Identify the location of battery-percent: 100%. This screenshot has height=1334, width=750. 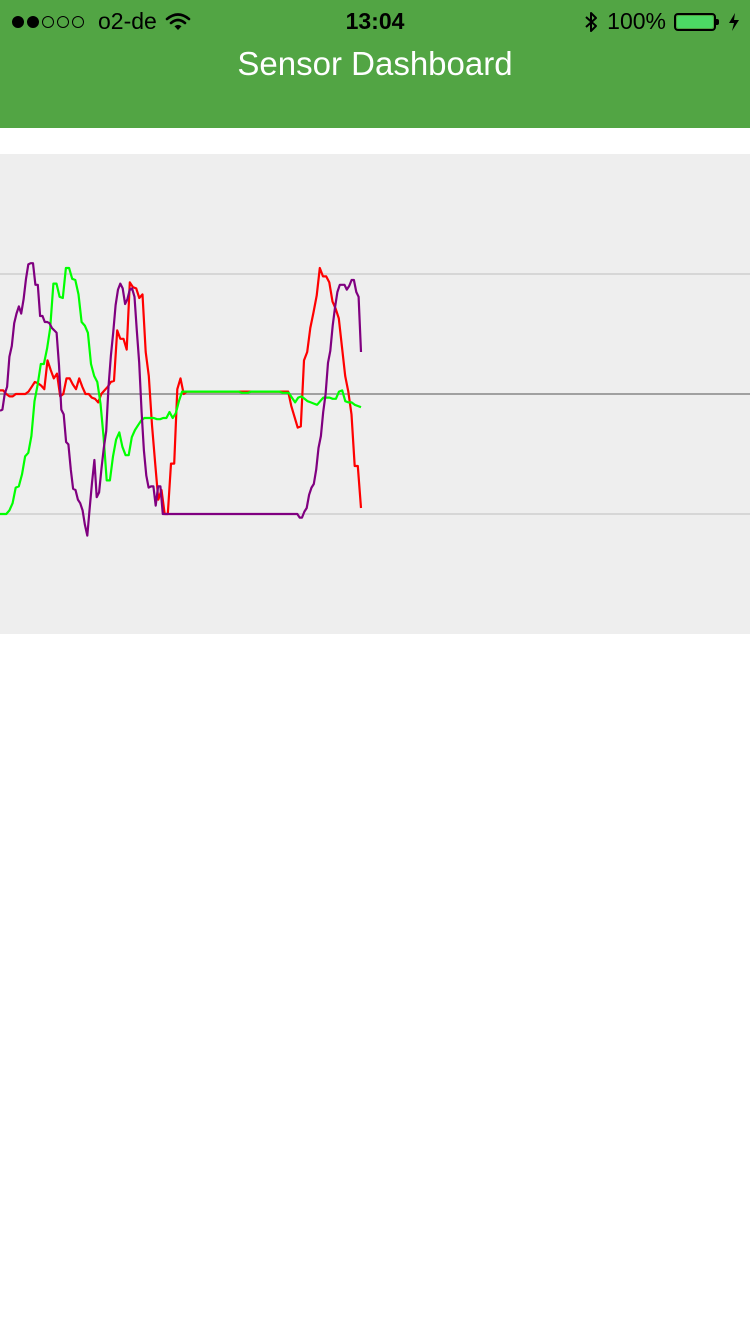
(636, 21).